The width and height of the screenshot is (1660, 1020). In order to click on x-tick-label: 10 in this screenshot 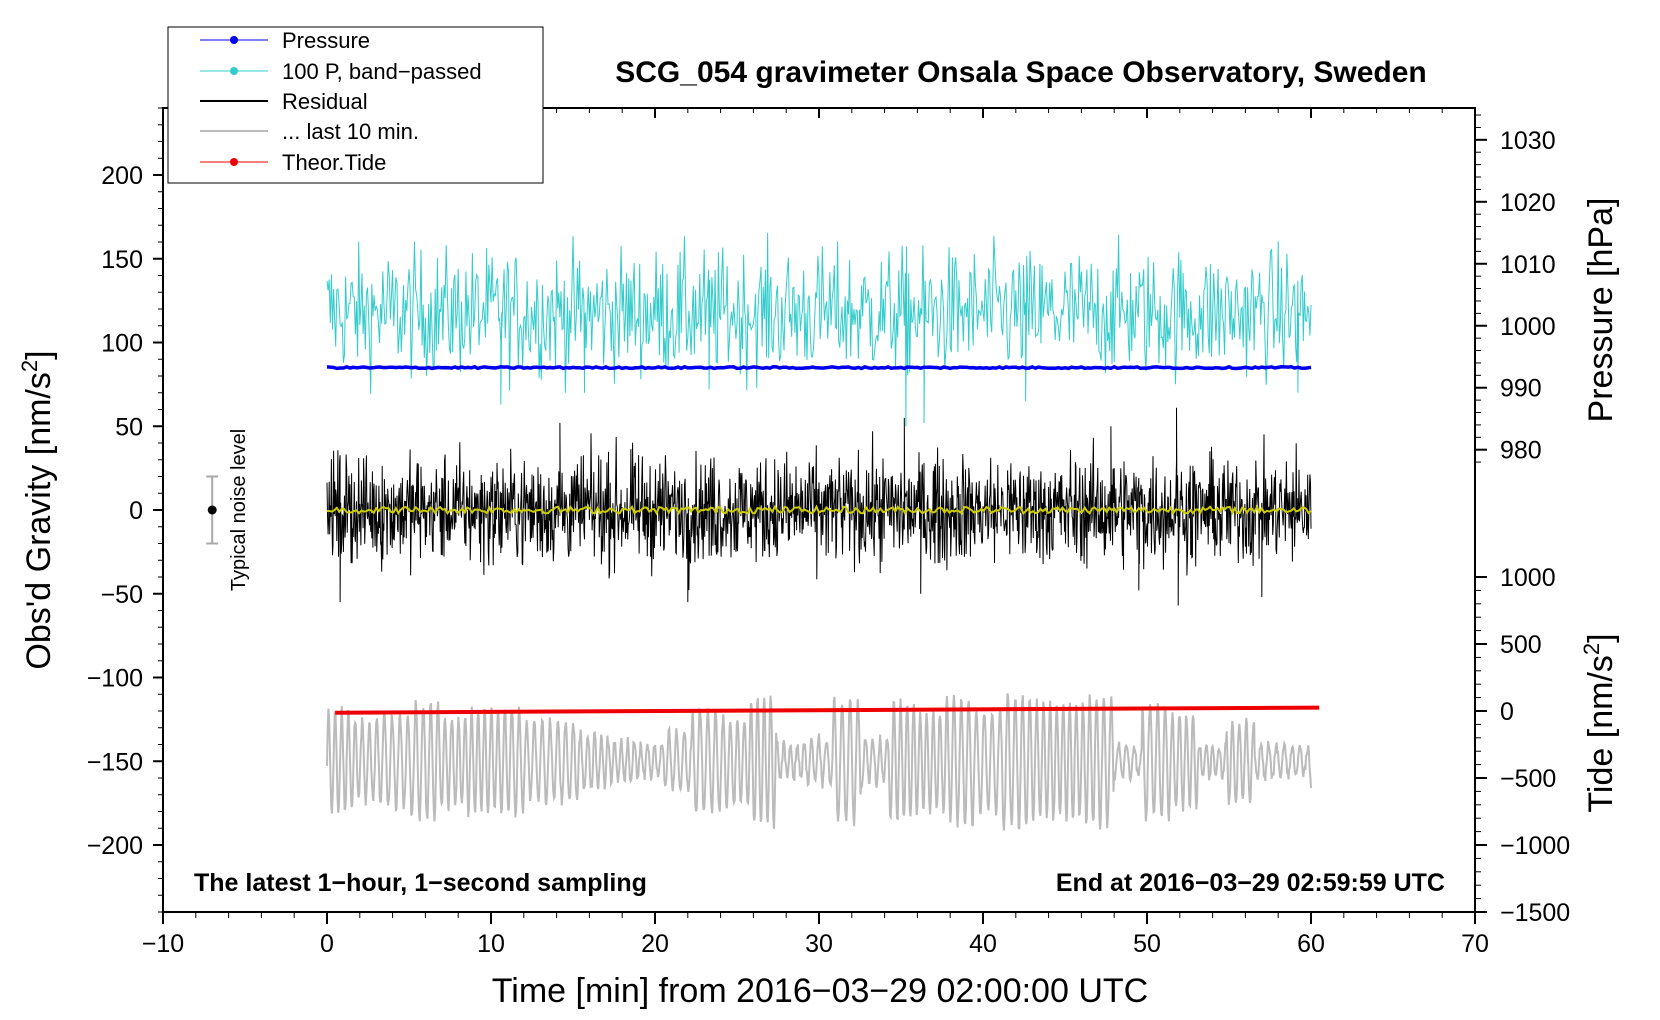, I will do `click(491, 944)`.